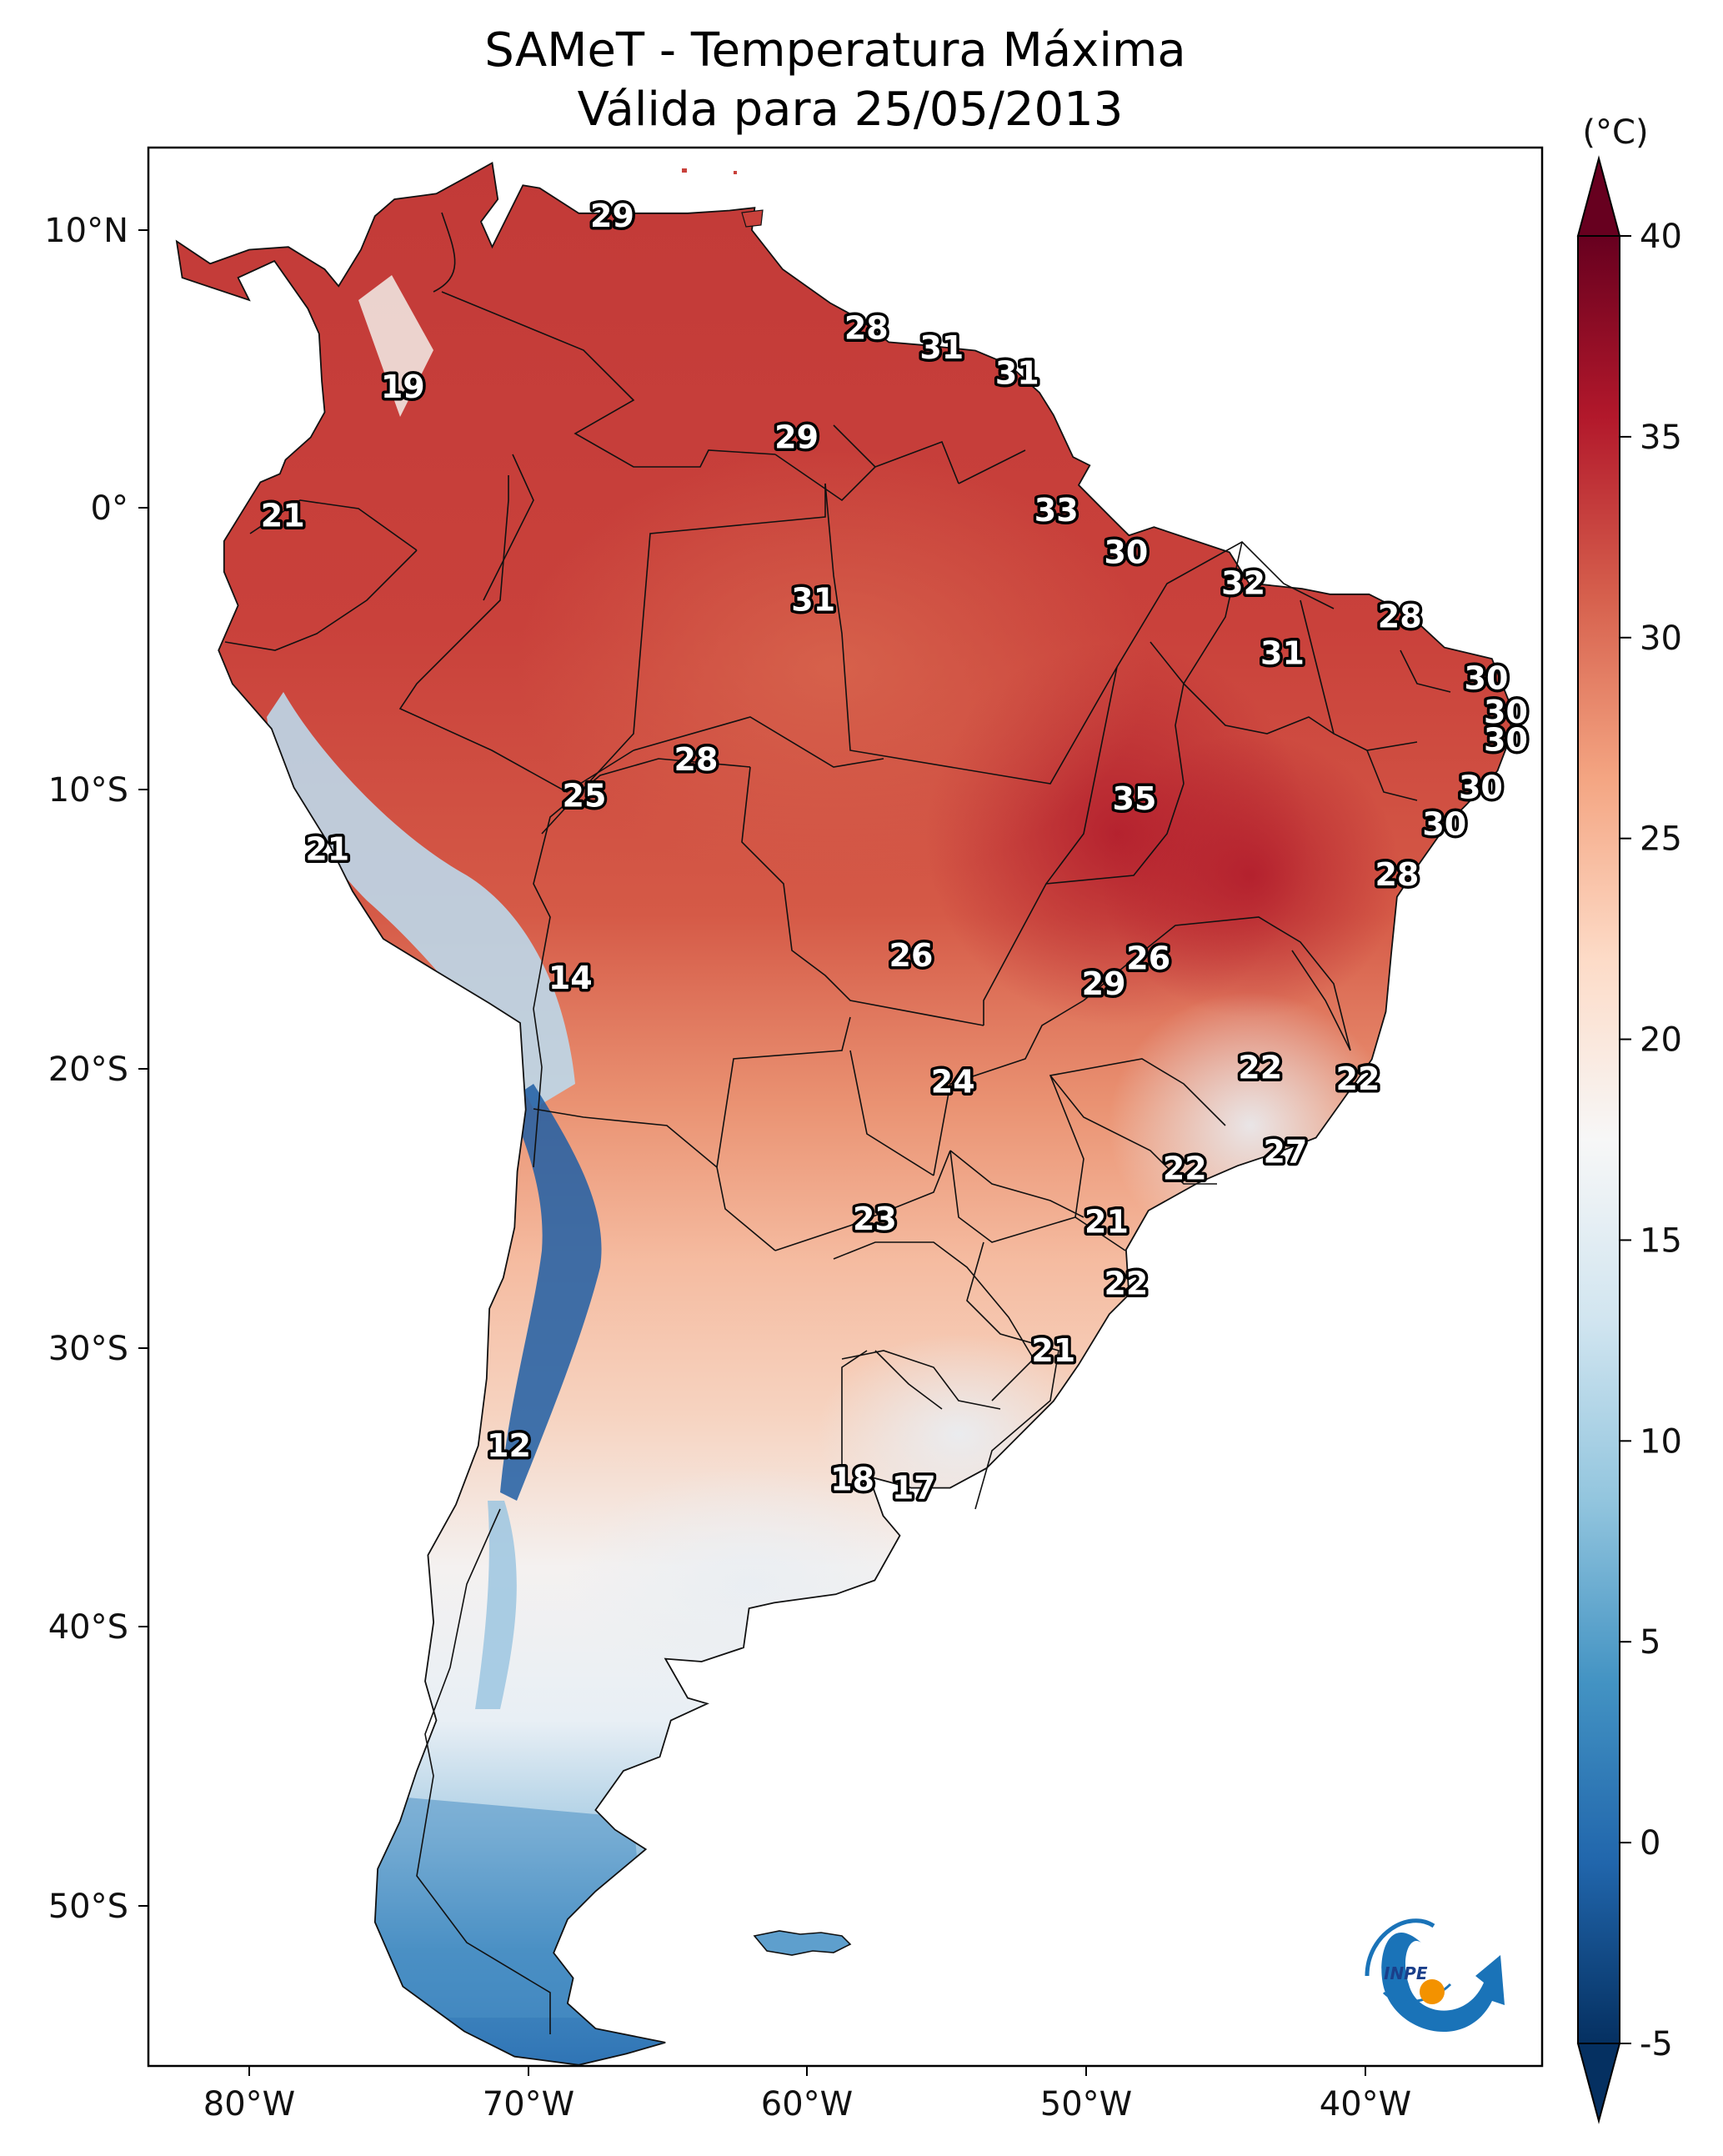 Image resolution: width=1723 pixels, height=2156 pixels. I want to click on colorbar-tick-label: 30, so click(1661, 638).